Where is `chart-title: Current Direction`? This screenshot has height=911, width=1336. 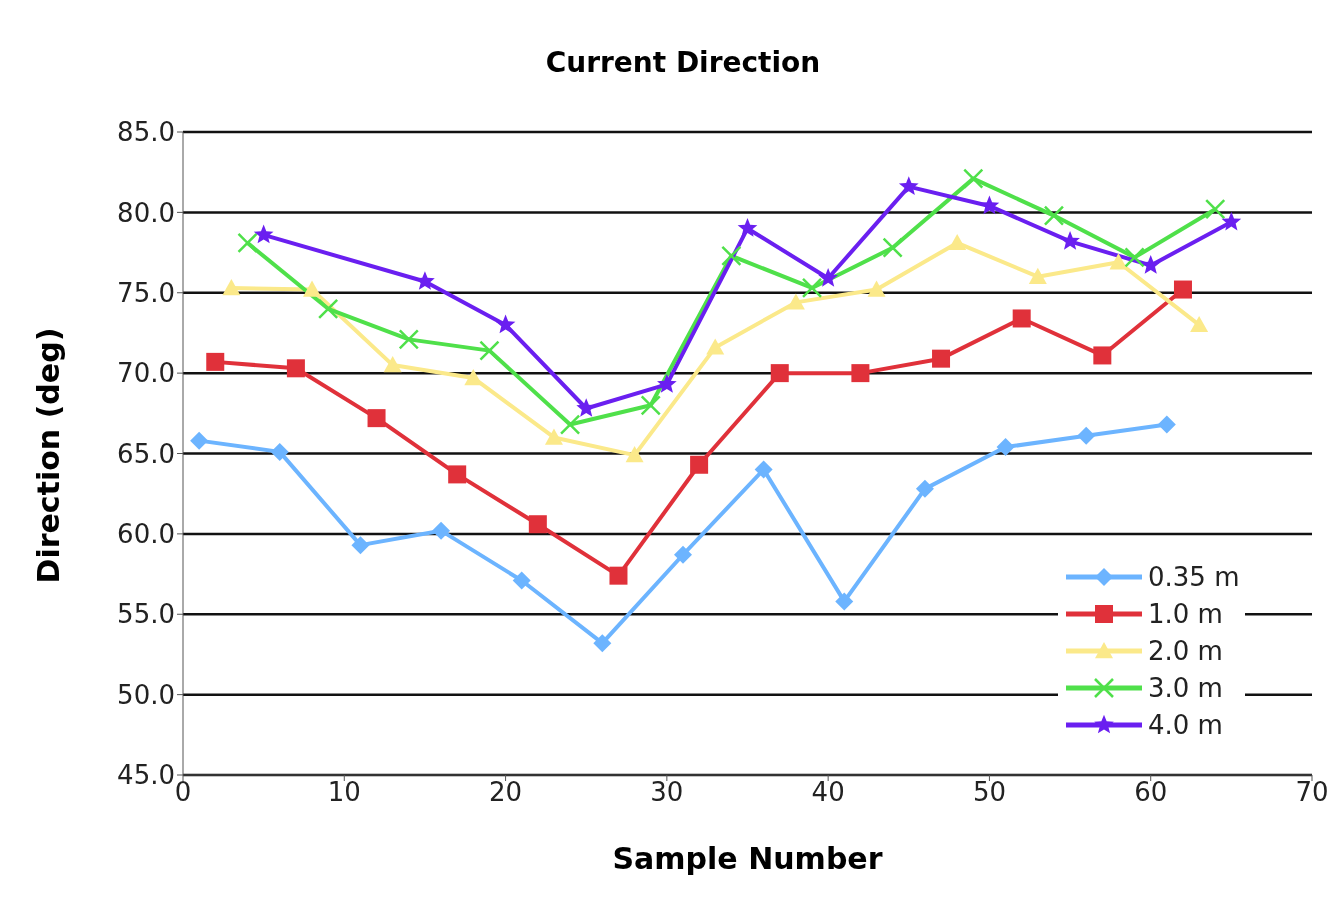
chart-title: Current Direction is located at coordinates (683, 62).